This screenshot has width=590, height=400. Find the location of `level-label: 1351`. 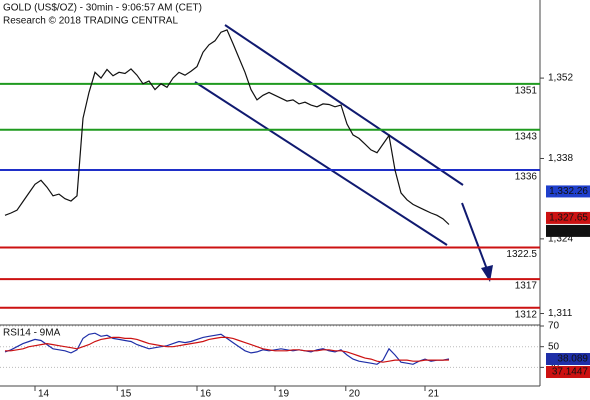

level-label: 1351 is located at coordinates (526, 90).